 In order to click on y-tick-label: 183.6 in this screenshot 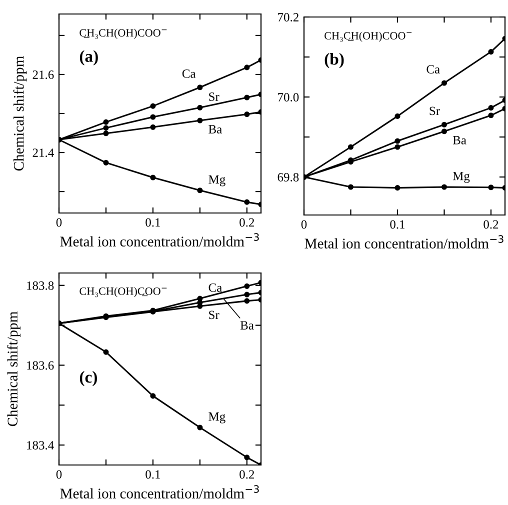, I will do `click(40, 365)`.